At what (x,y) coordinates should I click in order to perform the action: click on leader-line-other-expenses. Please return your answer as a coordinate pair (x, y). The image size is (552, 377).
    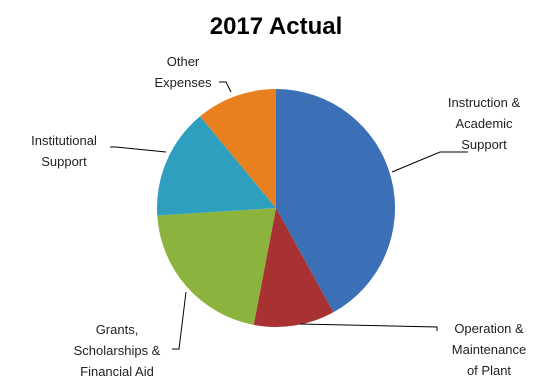
    Looking at the image, I should click on (225, 87).